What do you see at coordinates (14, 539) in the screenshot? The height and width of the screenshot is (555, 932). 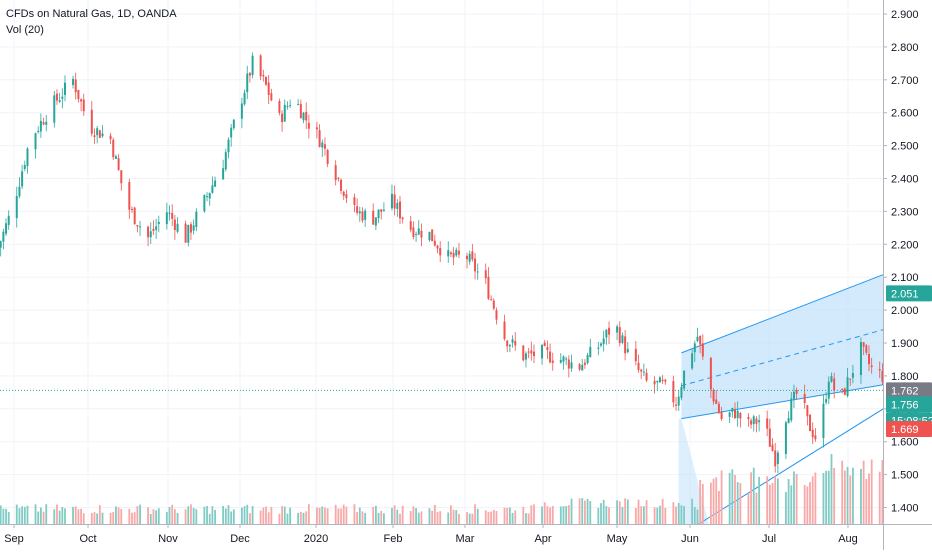 I see `time-tick-label: Sep` at bounding box center [14, 539].